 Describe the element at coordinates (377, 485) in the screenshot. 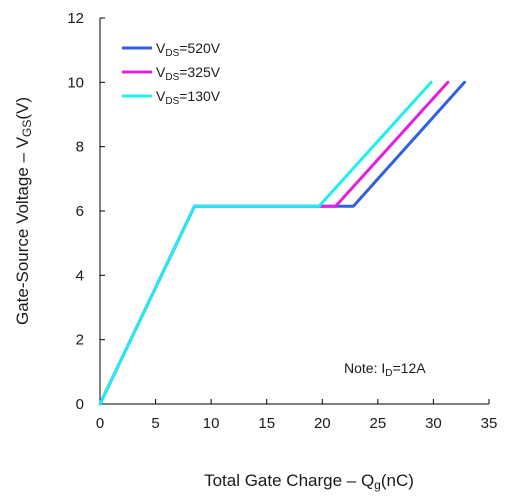

I see `subscript: g` at that location.